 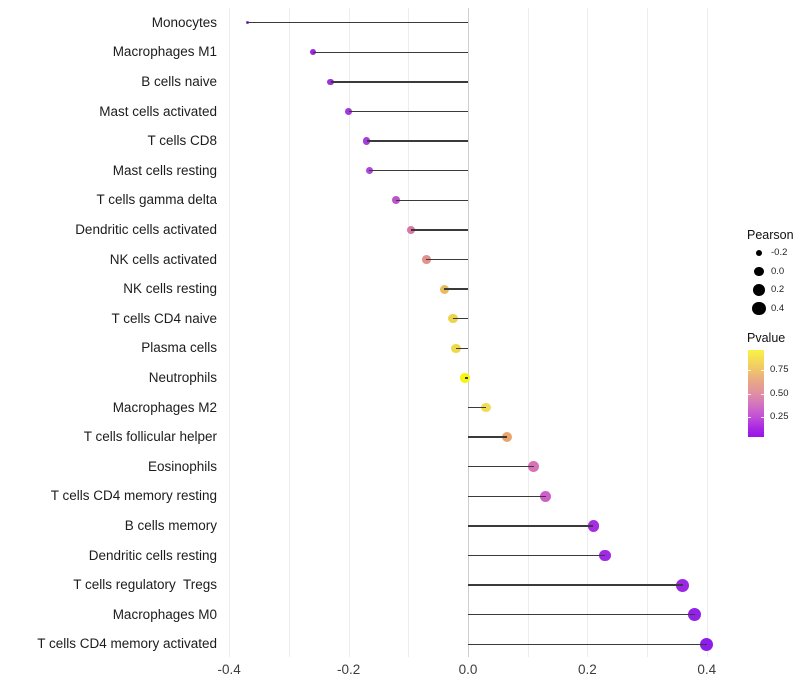 What do you see at coordinates (164, 170) in the screenshot?
I see `category-label: Mast cells resting` at bounding box center [164, 170].